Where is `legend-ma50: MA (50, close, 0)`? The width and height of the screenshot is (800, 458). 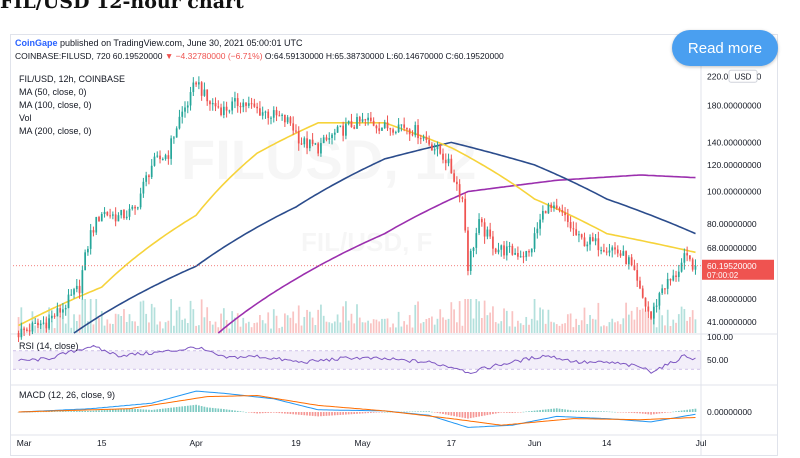
legend-ma50: MA (50, close, 0) is located at coordinates (53, 92).